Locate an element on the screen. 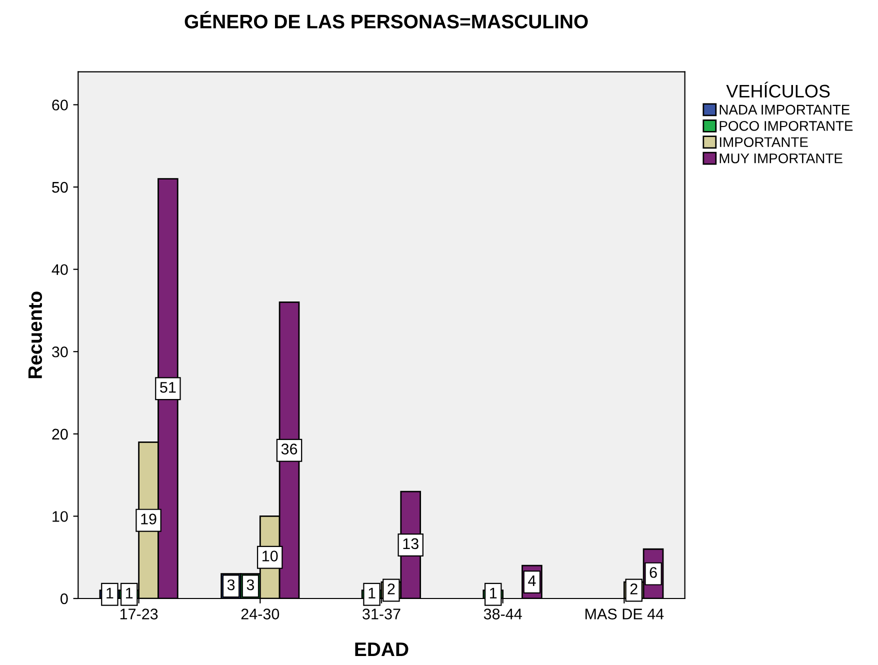  x-tick-label: 38-44 is located at coordinates (503, 614).